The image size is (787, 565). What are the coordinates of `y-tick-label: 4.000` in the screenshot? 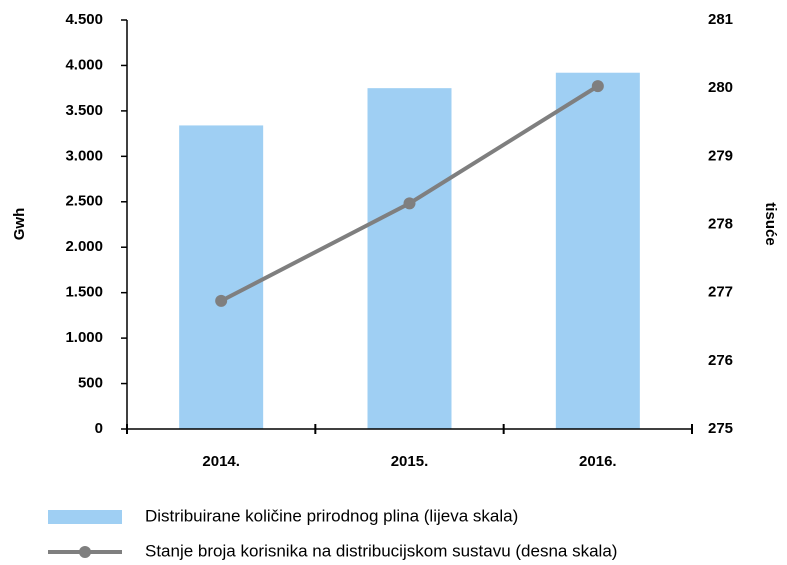 It's located at (84, 64).